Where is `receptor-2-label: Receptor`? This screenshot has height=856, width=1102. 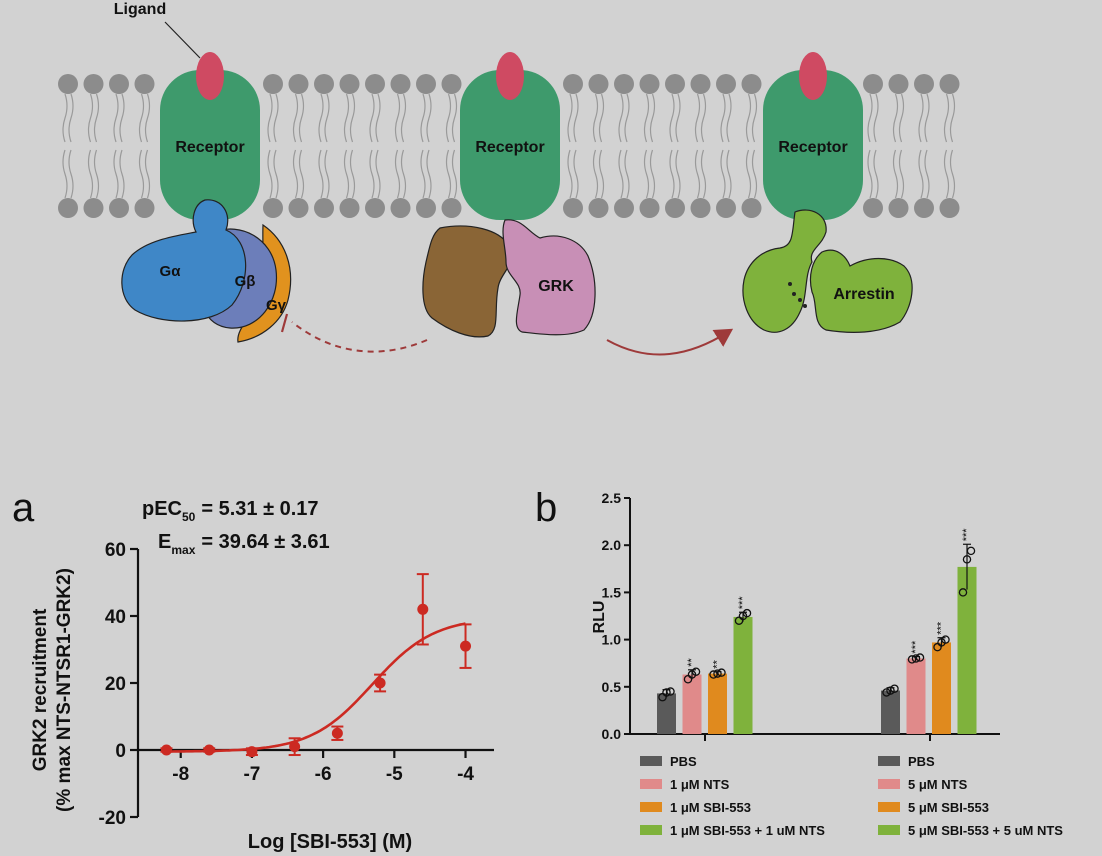 receptor-2-label: Receptor is located at coordinates (509, 147).